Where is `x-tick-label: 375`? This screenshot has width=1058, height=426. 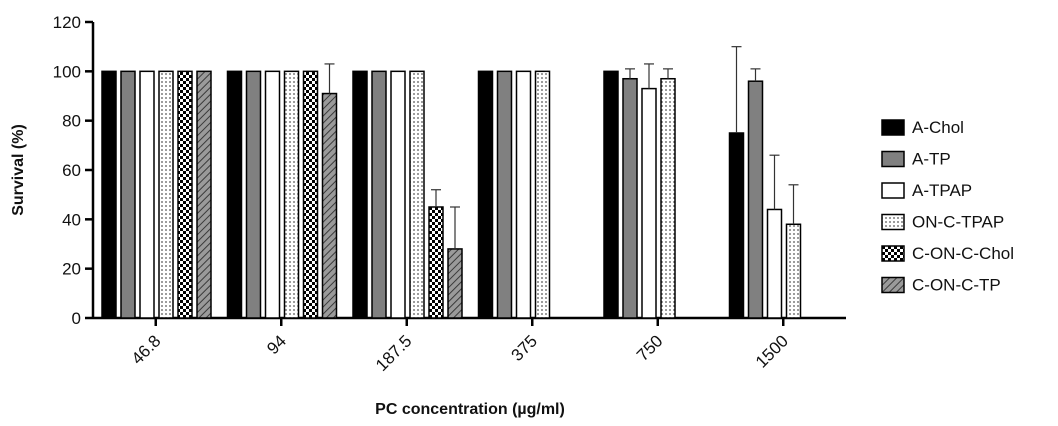 x-tick-label: 375 is located at coordinates (524, 347).